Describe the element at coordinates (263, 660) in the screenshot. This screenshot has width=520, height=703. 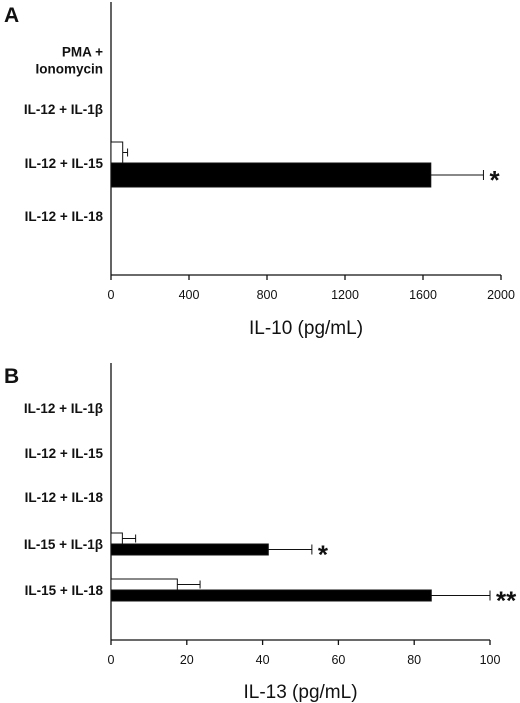
I see `x-tick-label: 40` at that location.